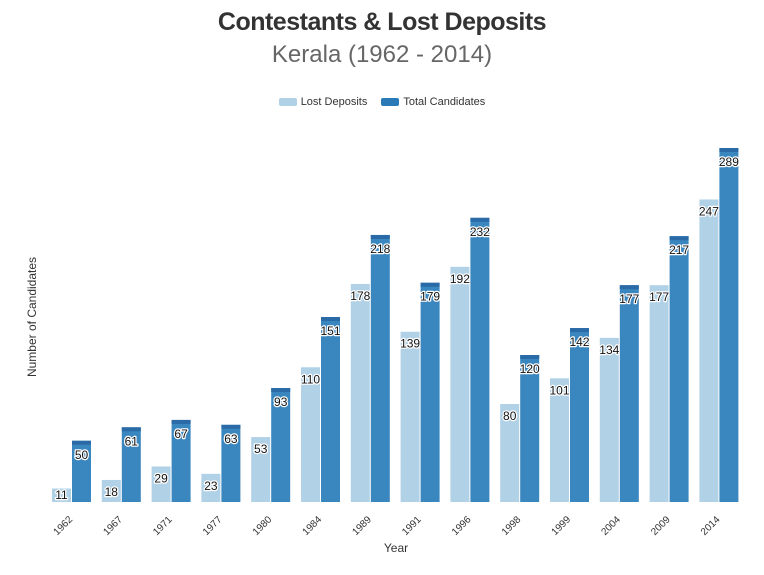 This screenshot has width=764, height=575. I want to click on bar-total-candidates-1980, so click(281, 445).